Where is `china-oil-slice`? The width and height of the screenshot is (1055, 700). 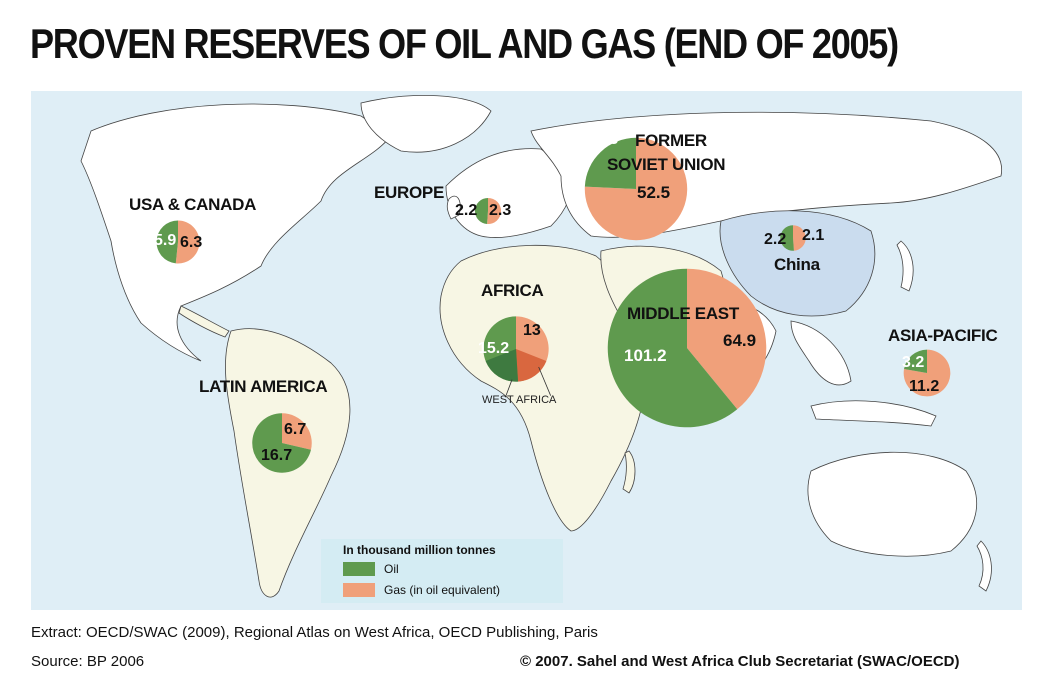
china-oil-slice is located at coordinates (787, 238).